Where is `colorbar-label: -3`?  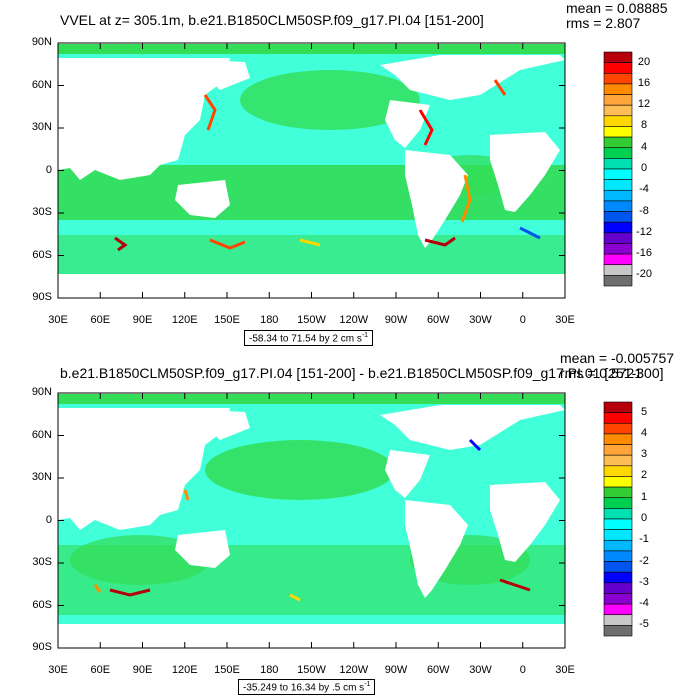 colorbar-label: -3 is located at coordinates (644, 581).